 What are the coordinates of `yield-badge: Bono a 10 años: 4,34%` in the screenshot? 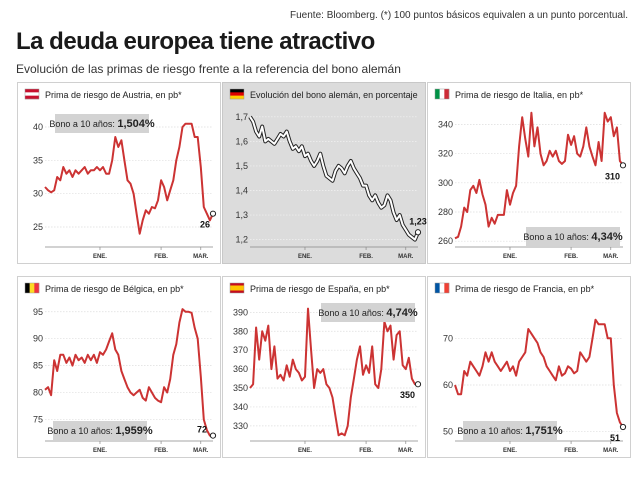 It's located at (573, 236).